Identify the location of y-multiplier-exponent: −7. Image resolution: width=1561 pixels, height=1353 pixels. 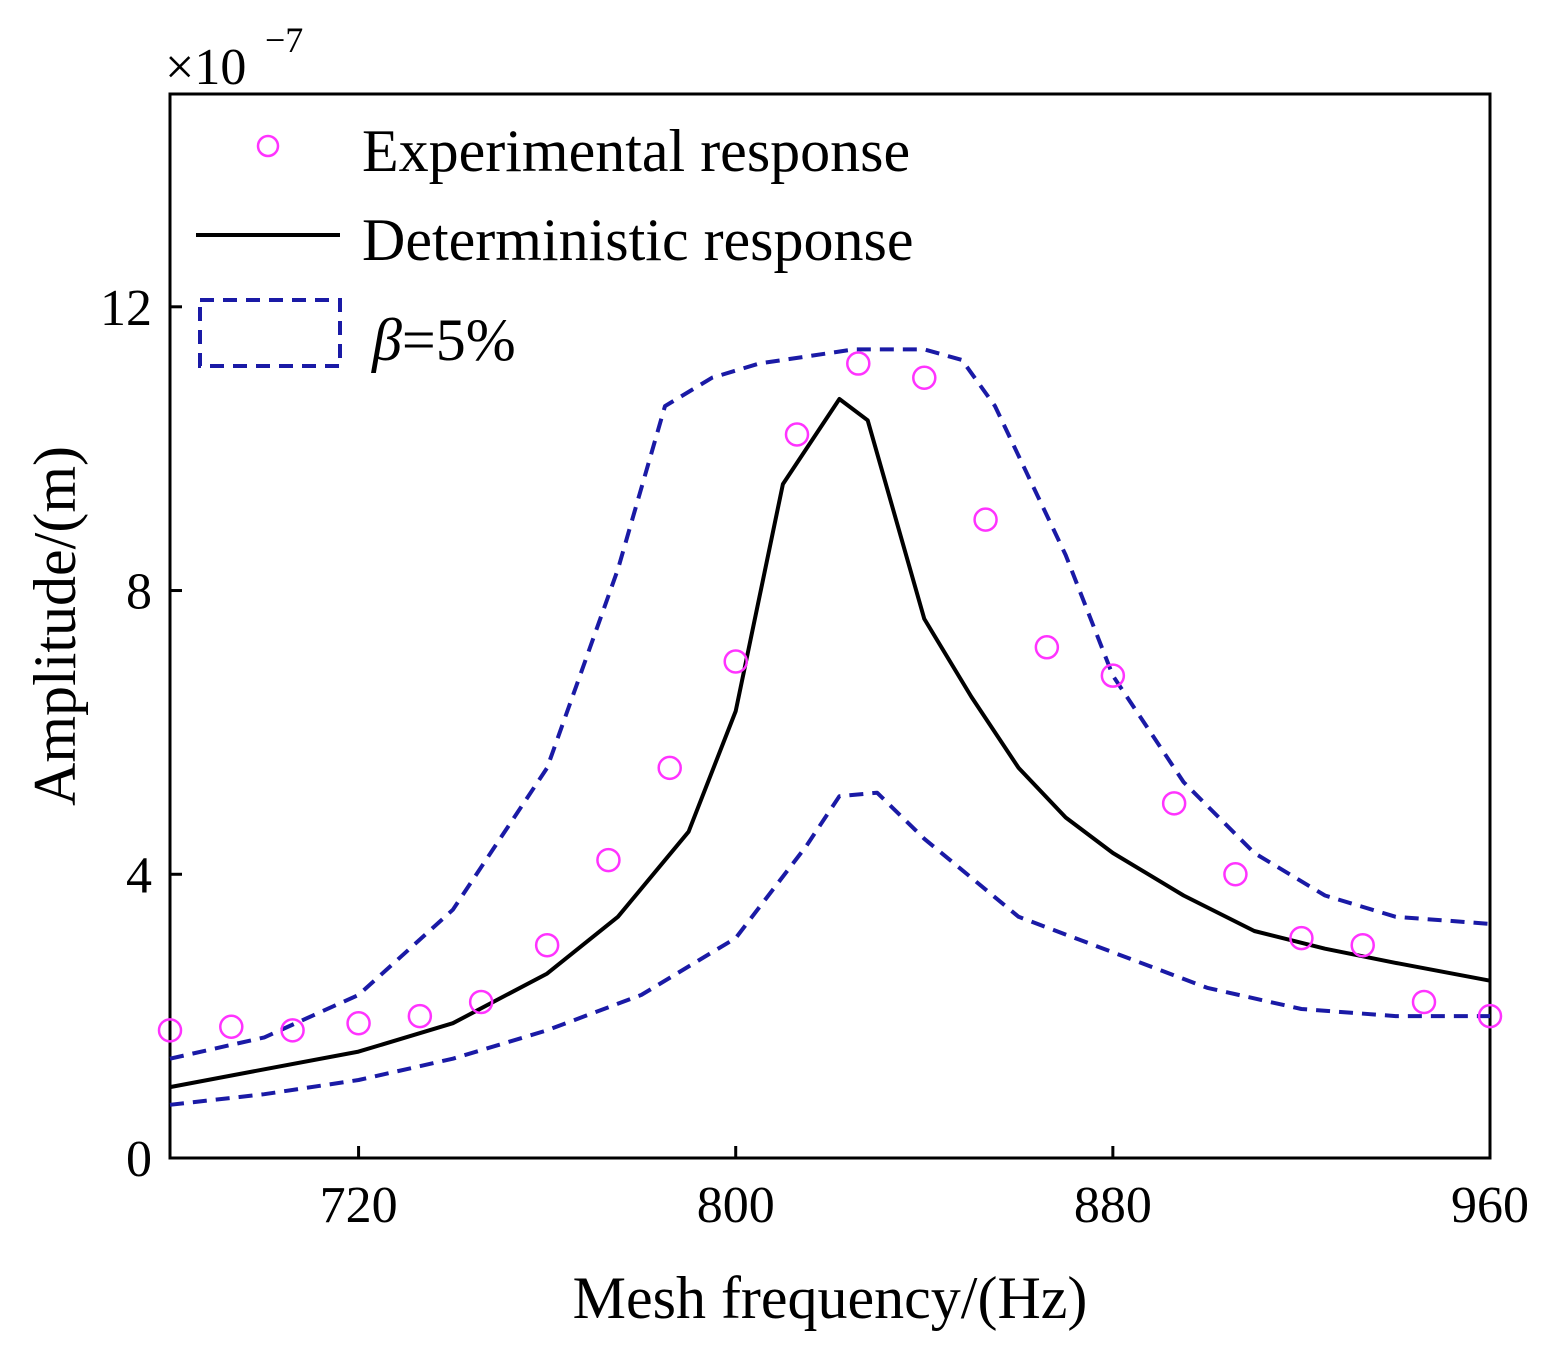
(284, 40).